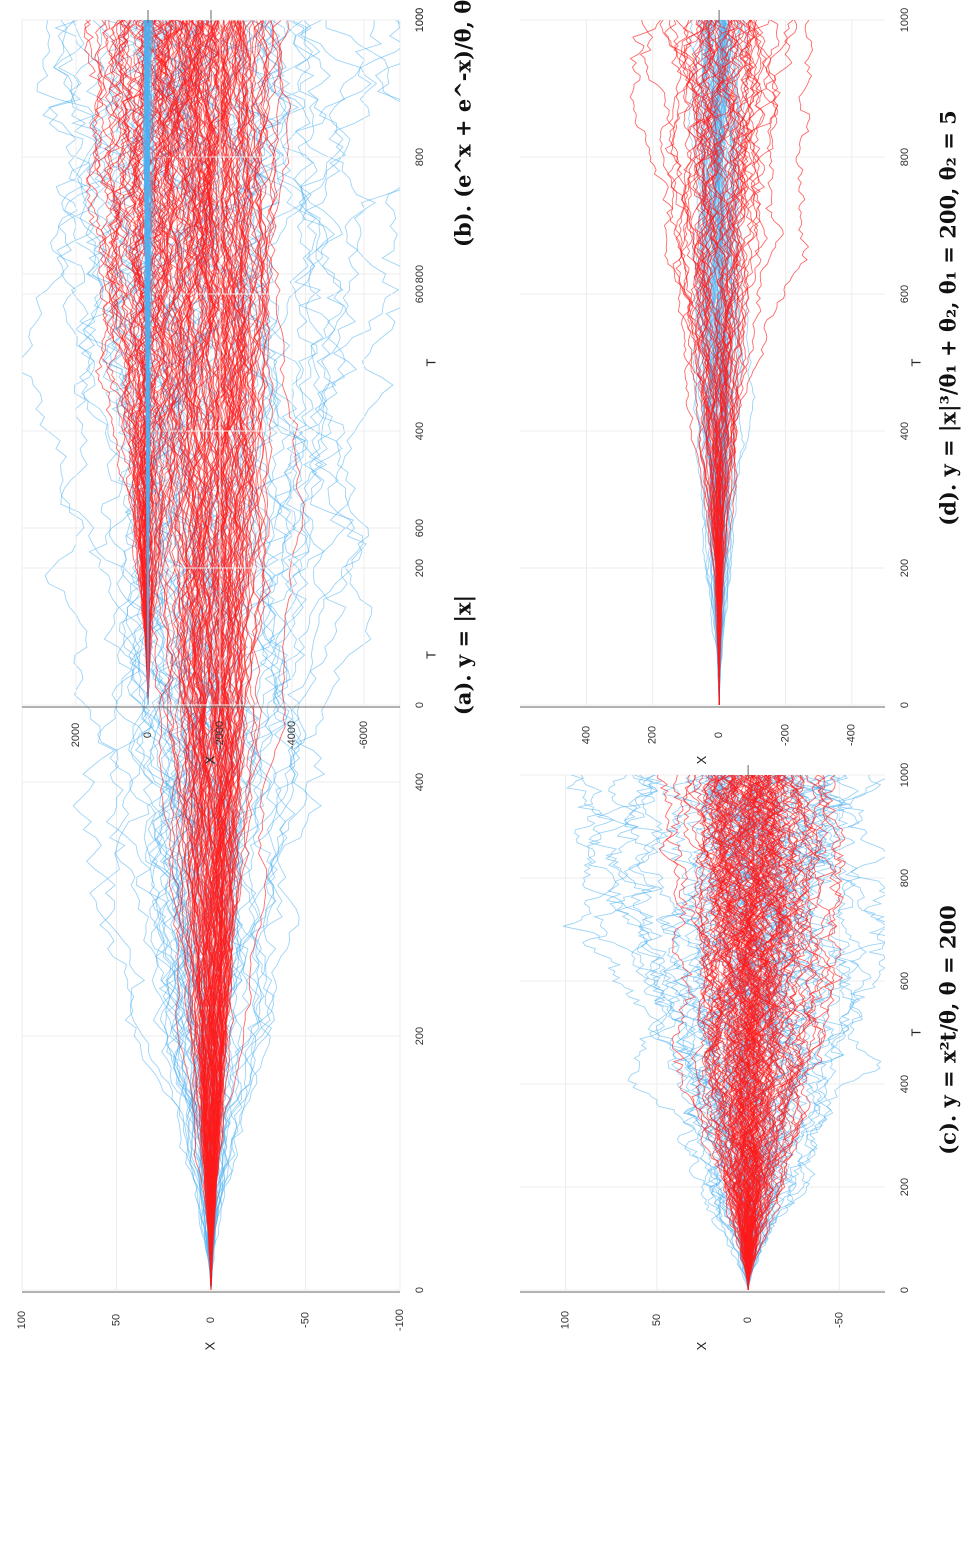  What do you see at coordinates (364, 735) in the screenshot?
I see `tick-label-x: -6000` at bounding box center [364, 735].